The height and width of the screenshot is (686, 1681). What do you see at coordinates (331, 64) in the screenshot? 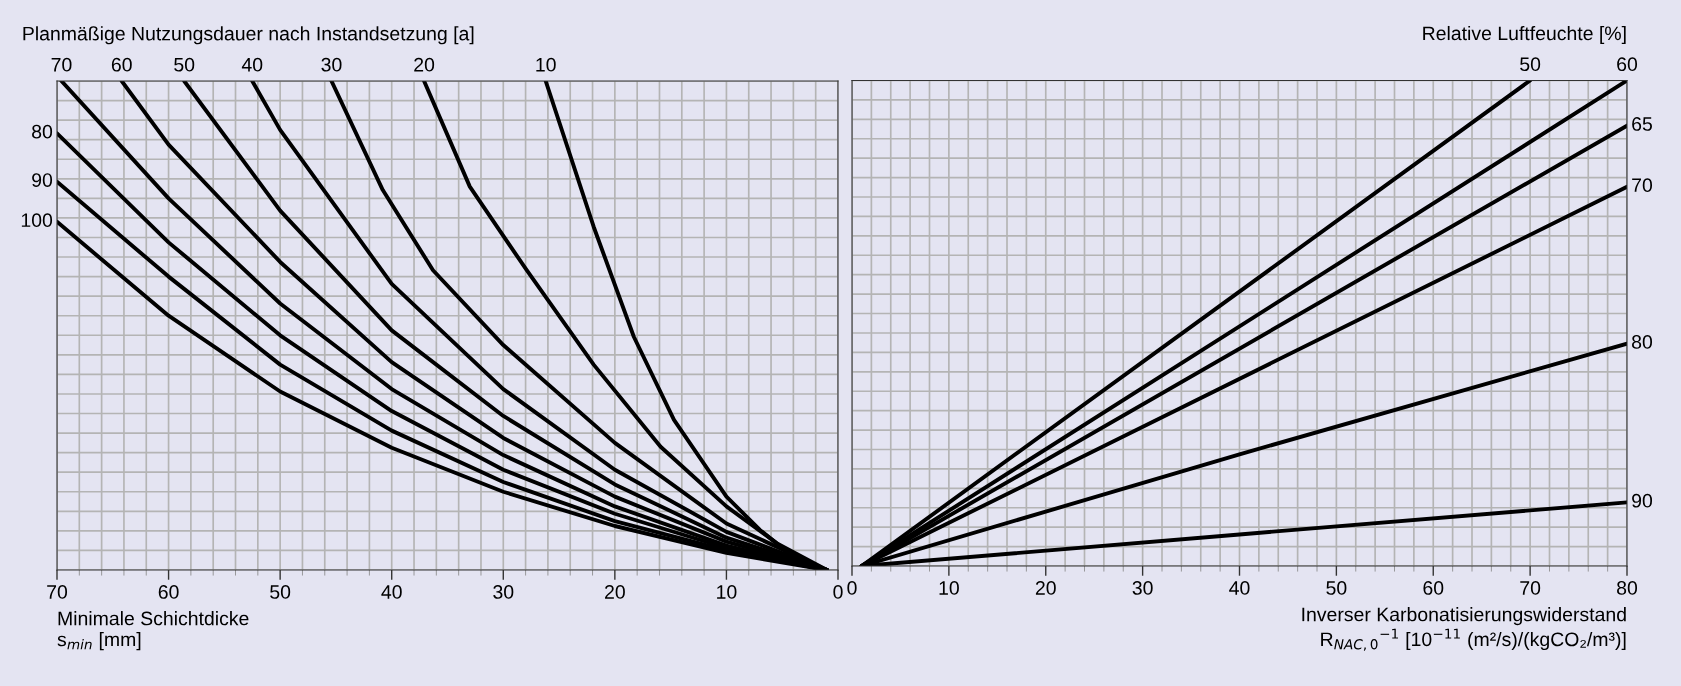
I see `series-label: 30` at bounding box center [331, 64].